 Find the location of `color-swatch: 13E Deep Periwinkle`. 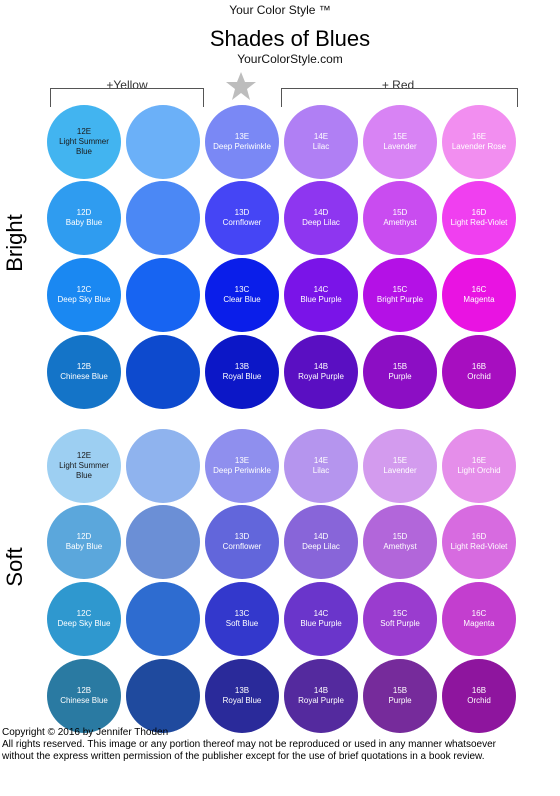

color-swatch: 13E Deep Periwinkle is located at coordinates (242, 466).